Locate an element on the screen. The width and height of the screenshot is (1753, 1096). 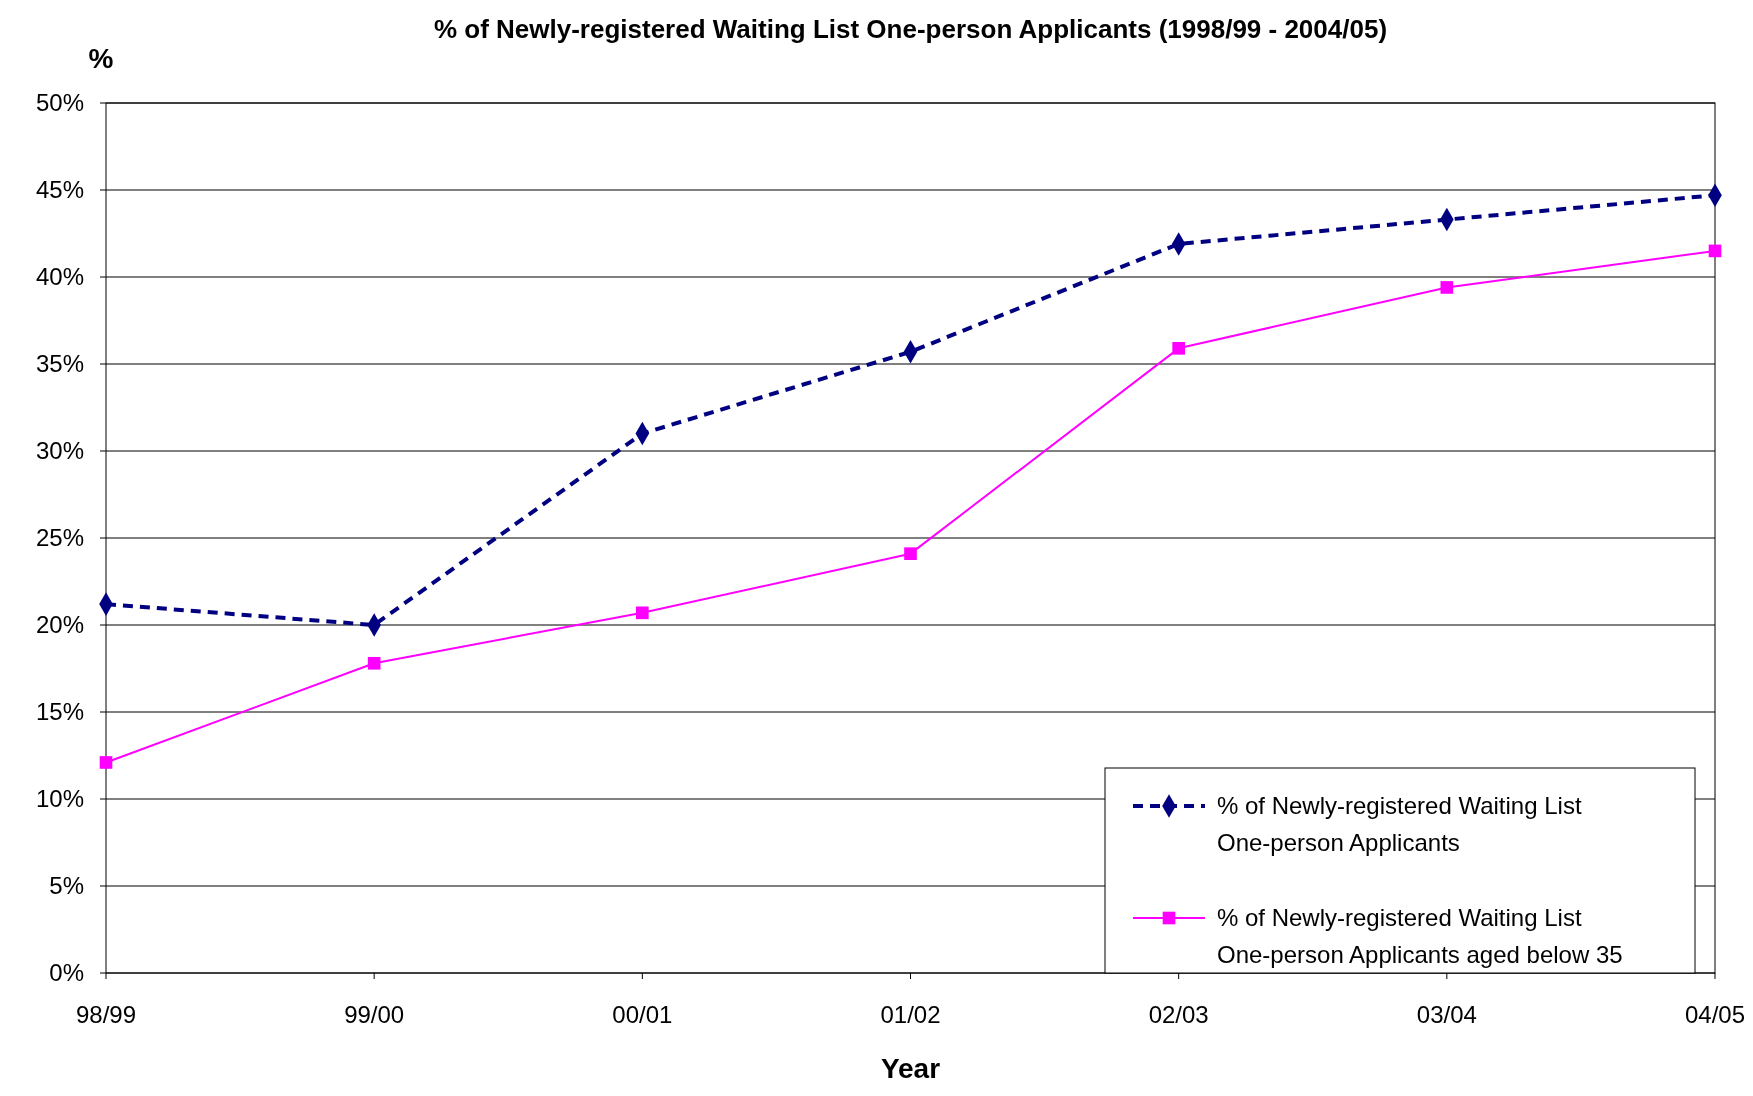
y-tick-label: 25% is located at coordinates (59, 538).